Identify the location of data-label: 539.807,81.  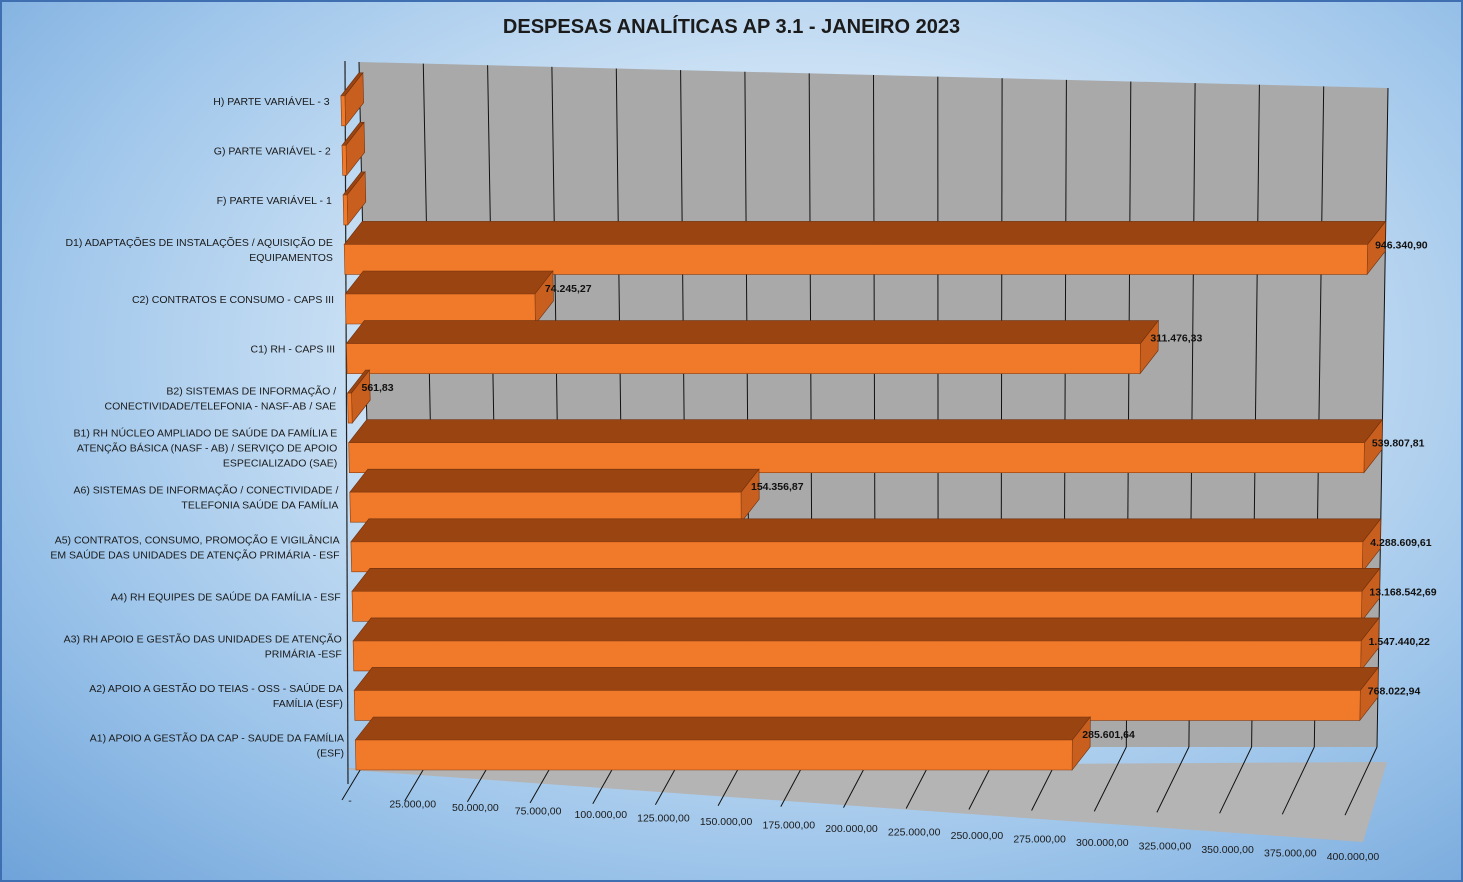
(1398, 444).